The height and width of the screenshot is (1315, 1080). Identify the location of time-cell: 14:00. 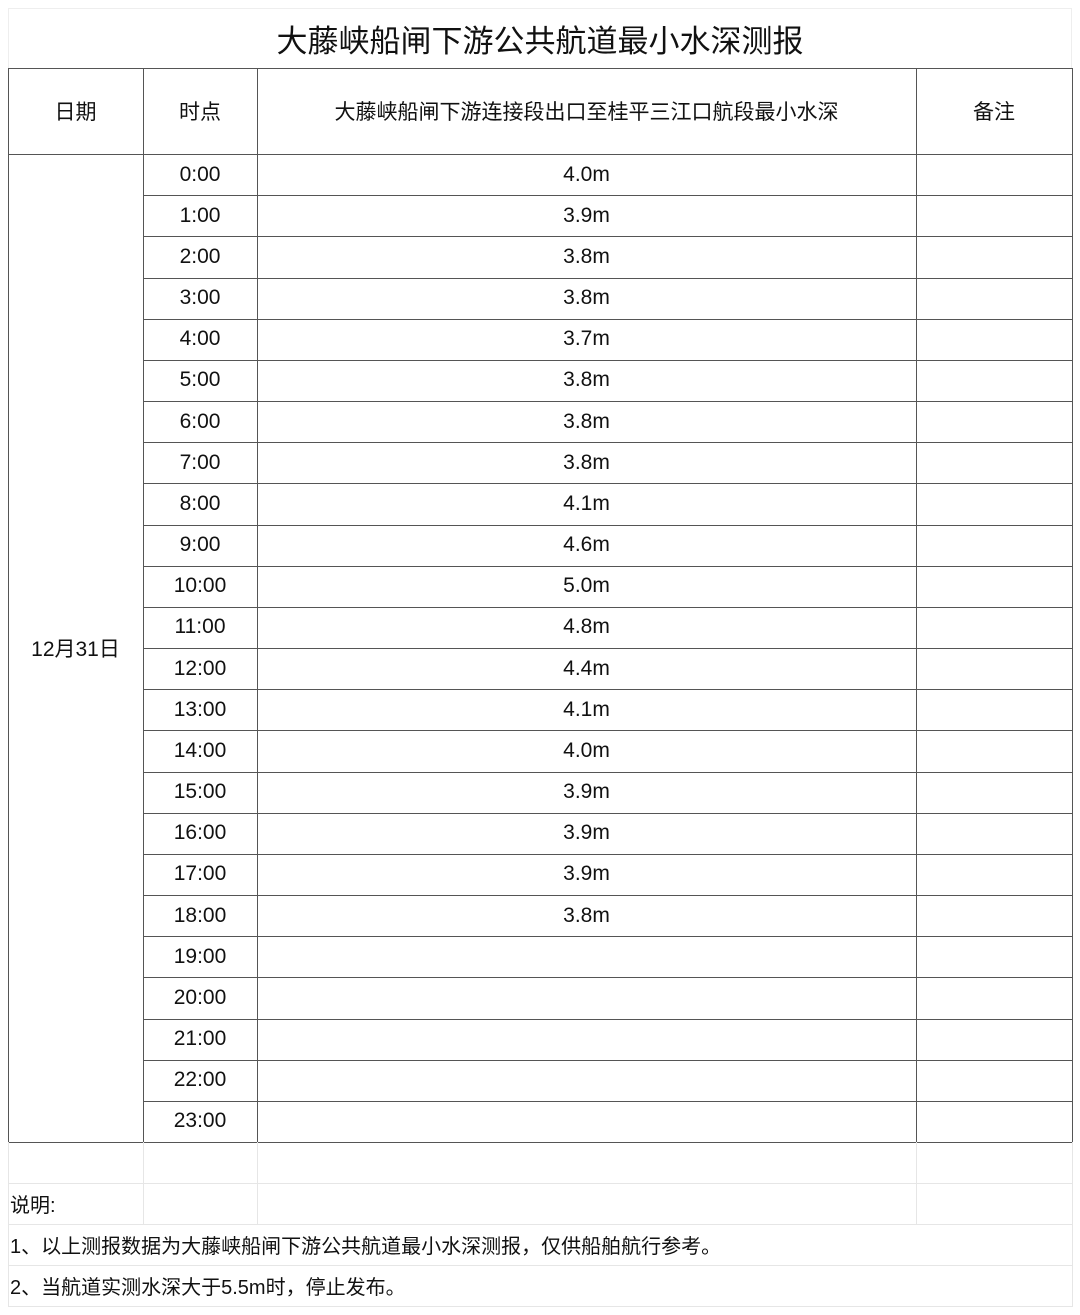
(200, 750).